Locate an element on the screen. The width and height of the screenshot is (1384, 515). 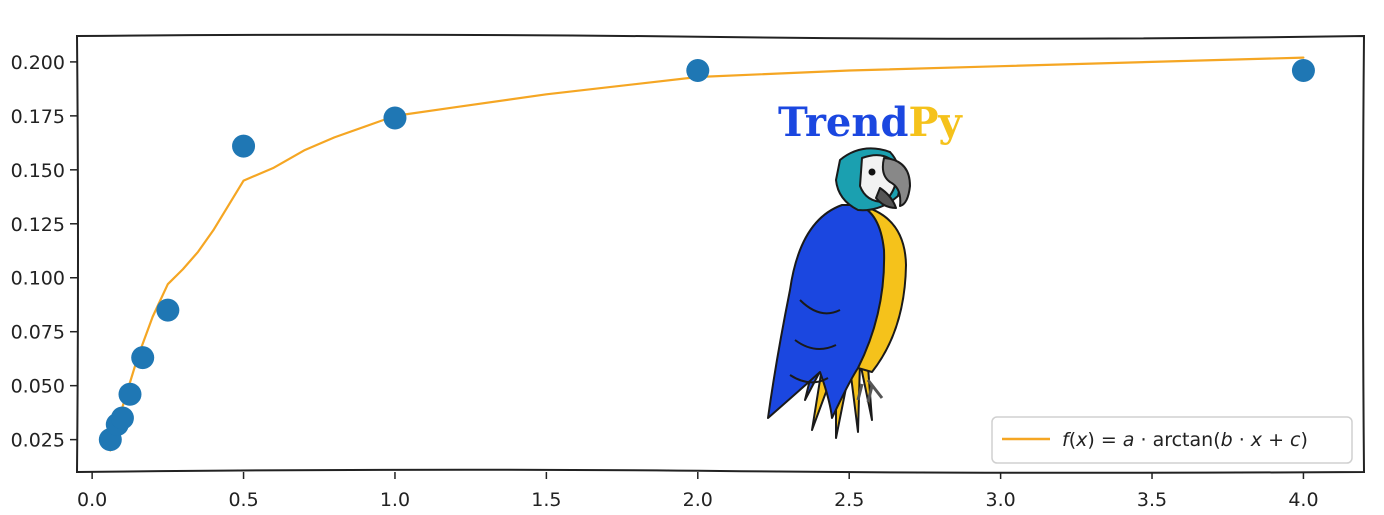
x-tick-label: 4.0 is located at coordinates (1303, 500).